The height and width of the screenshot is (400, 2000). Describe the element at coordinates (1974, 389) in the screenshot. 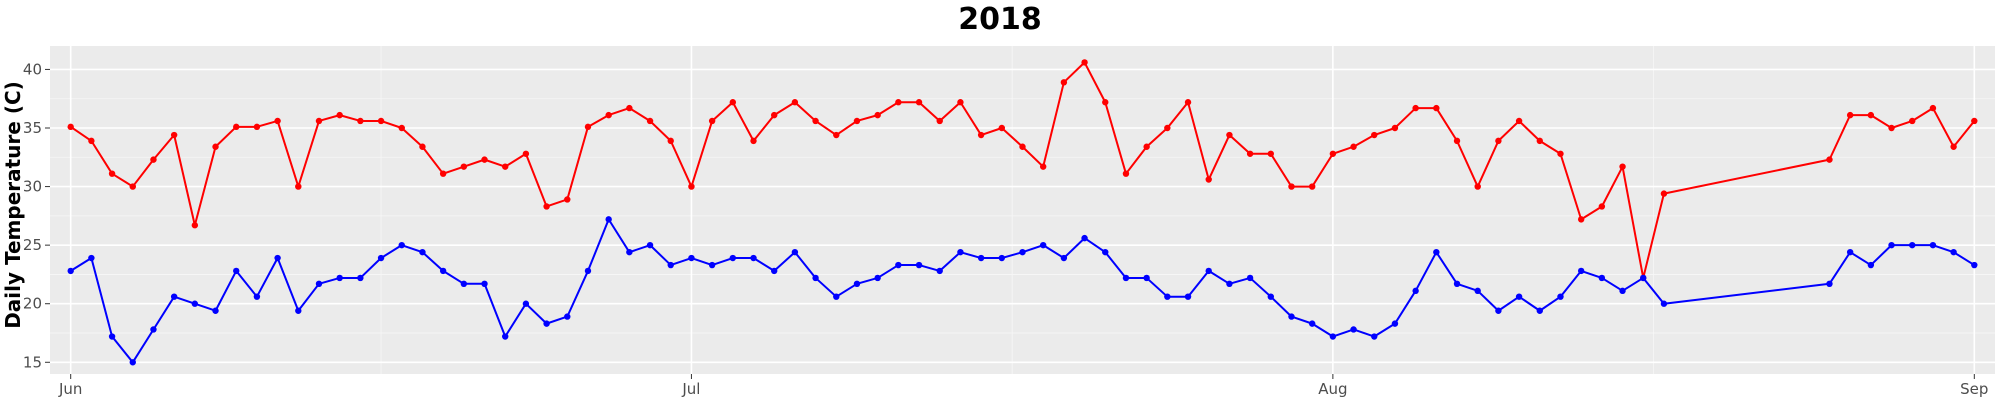

I see `x-tick-label: Sep` at that location.